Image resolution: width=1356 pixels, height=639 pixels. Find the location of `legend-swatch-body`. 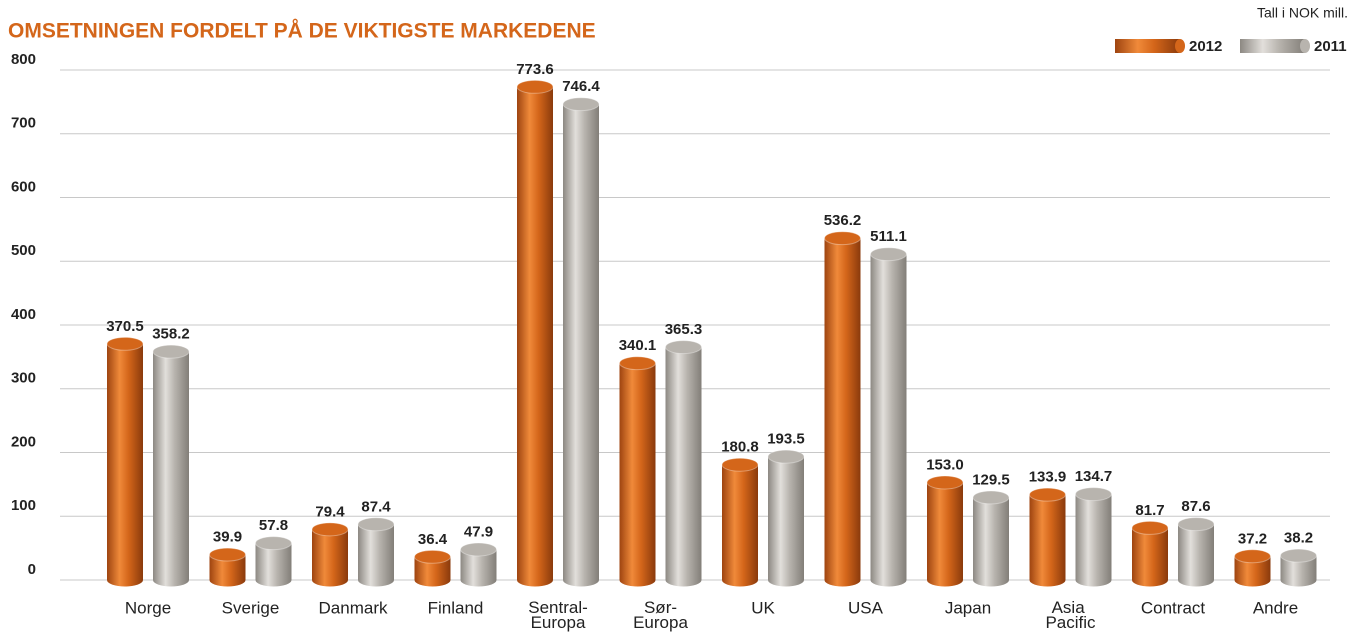

legend-swatch-body is located at coordinates (1147, 46).